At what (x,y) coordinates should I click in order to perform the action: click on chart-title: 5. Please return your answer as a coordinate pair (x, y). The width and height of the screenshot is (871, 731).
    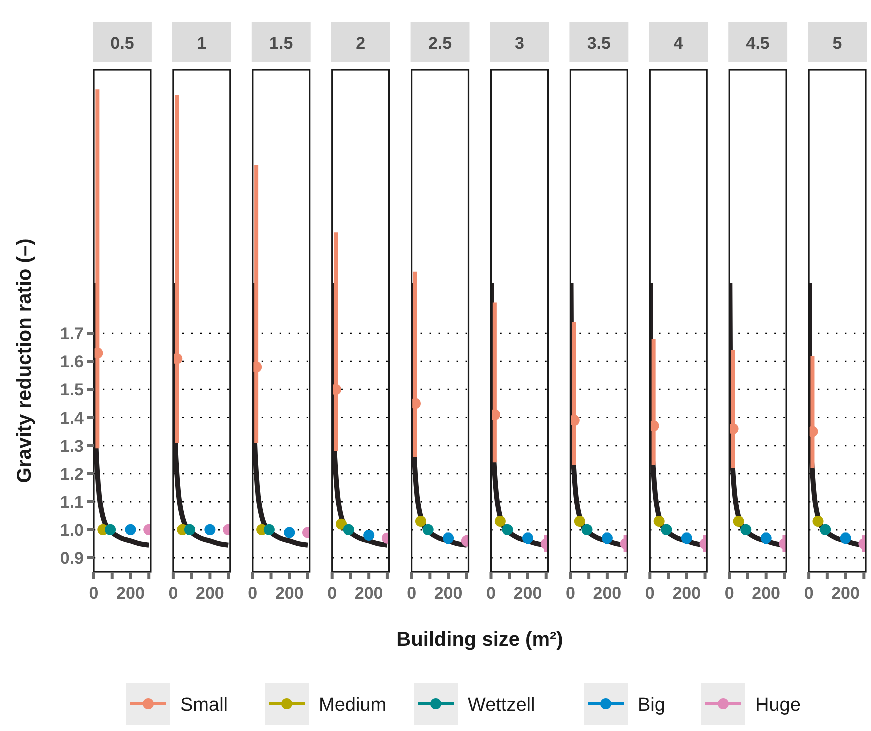
    Looking at the image, I should click on (837, 43).